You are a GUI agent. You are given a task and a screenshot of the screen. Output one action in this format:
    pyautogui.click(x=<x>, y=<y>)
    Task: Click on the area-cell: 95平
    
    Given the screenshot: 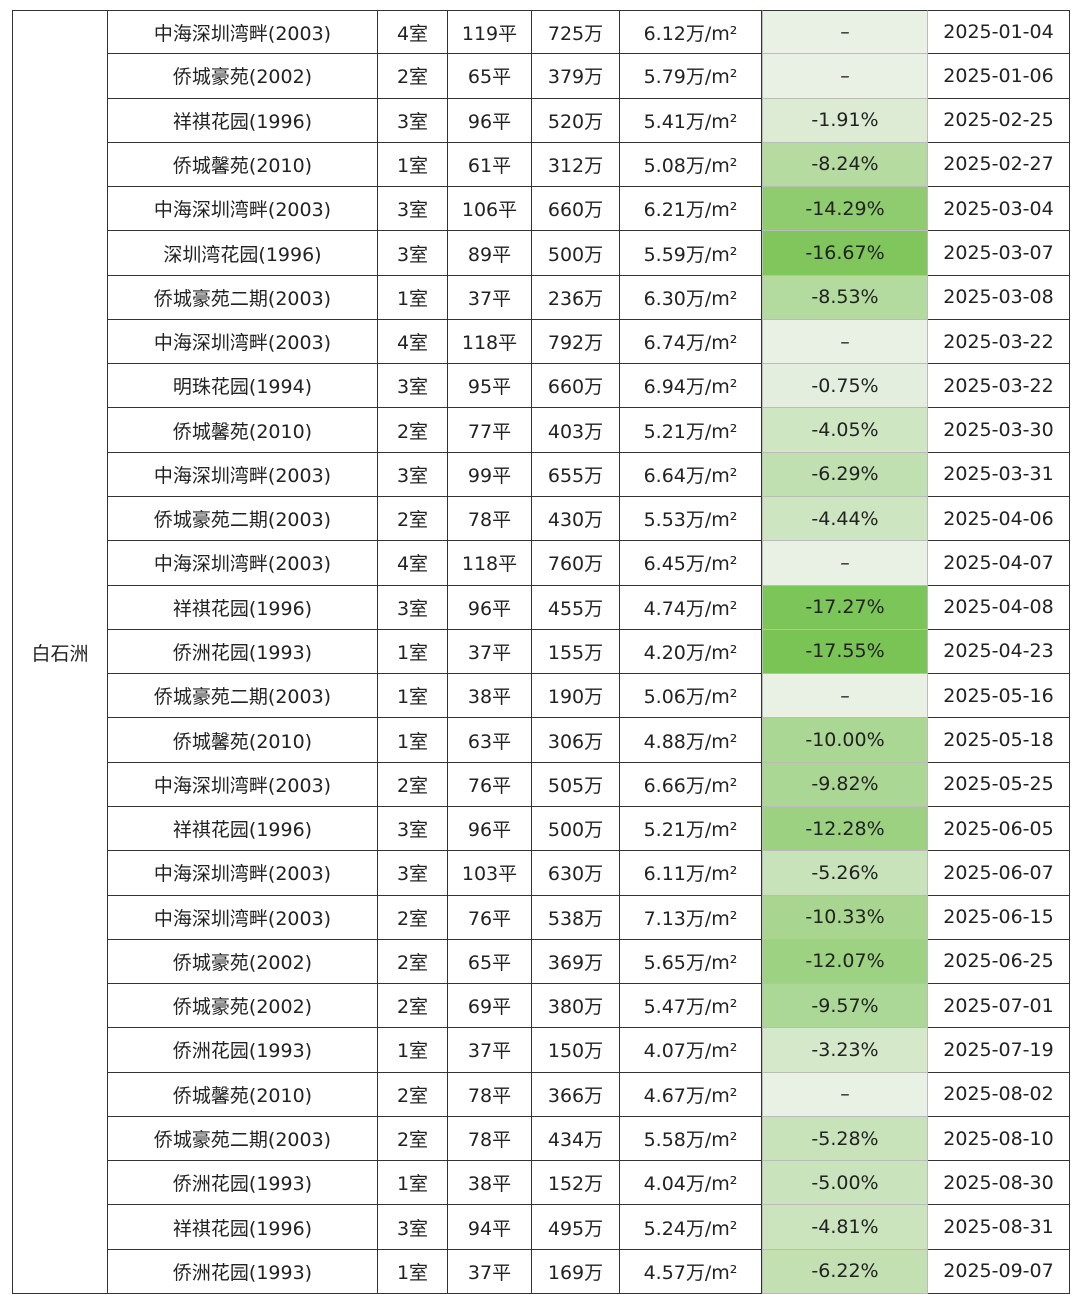 What is the action you would take?
    pyautogui.click(x=490, y=386)
    